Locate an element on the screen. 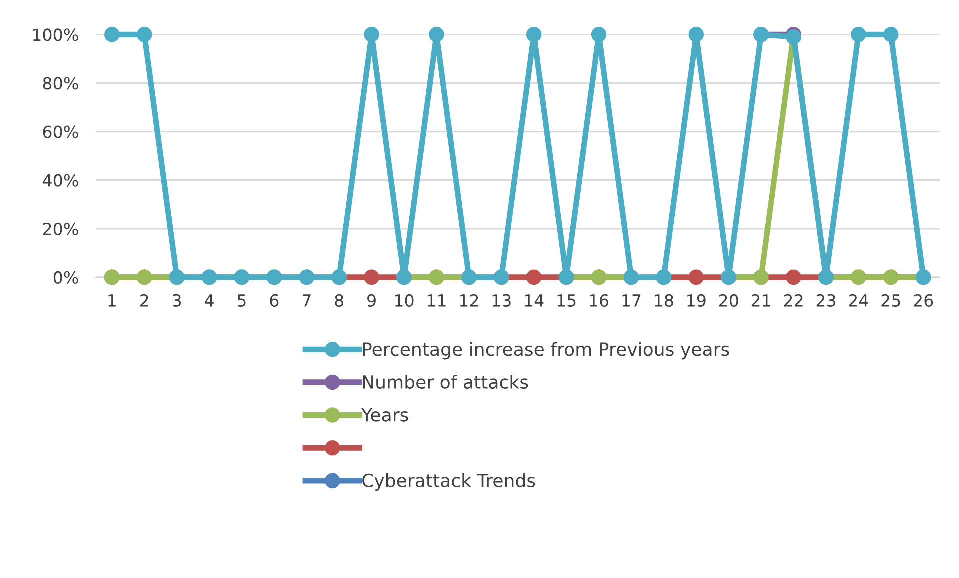  x-tick-label: 6 is located at coordinates (274, 301).